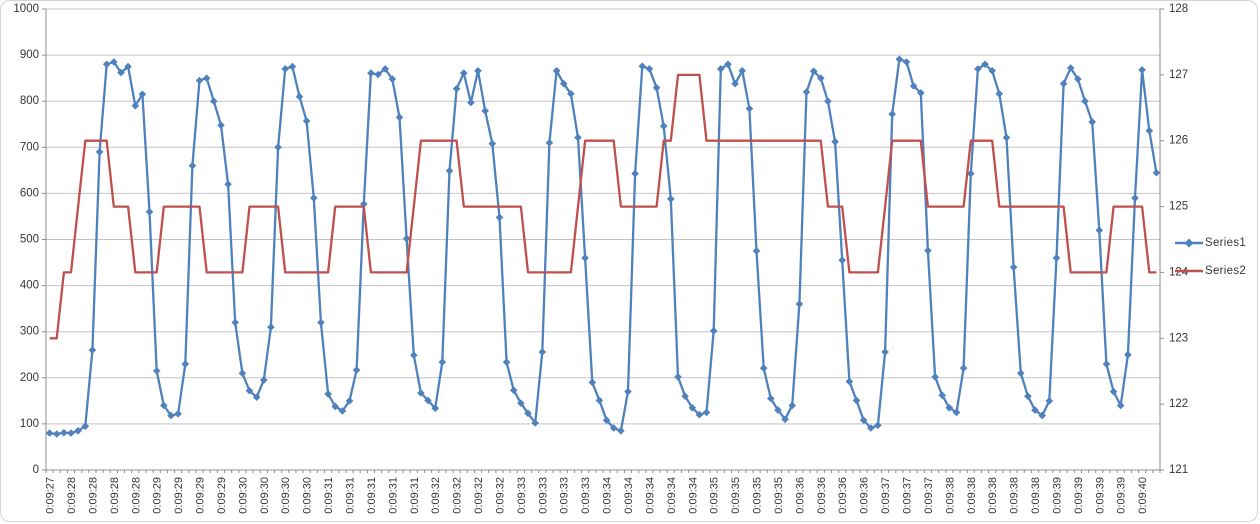  What do you see at coordinates (29, 147) in the screenshot?
I see `y-axis-left-label: 700` at bounding box center [29, 147].